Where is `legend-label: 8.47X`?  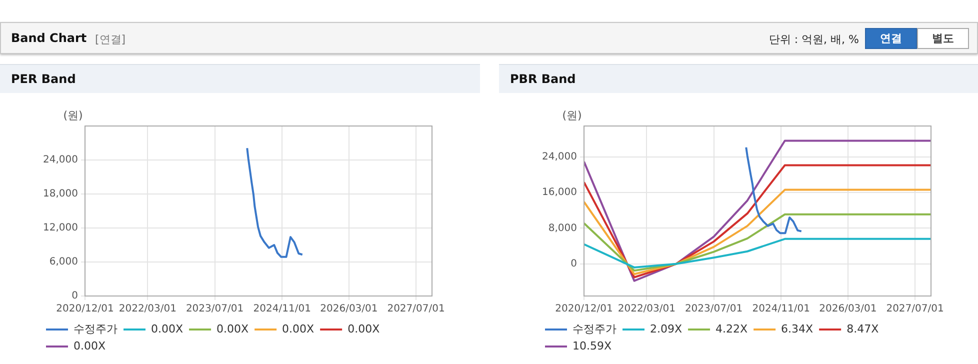 legend-label: 8.47X is located at coordinates (863, 329).